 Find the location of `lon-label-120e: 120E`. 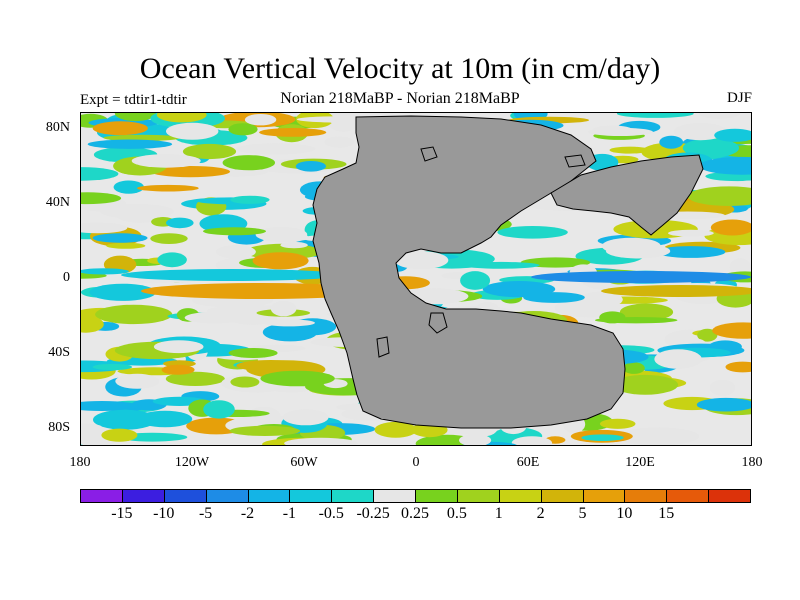

lon-label-120e: 120E is located at coordinates (640, 462).